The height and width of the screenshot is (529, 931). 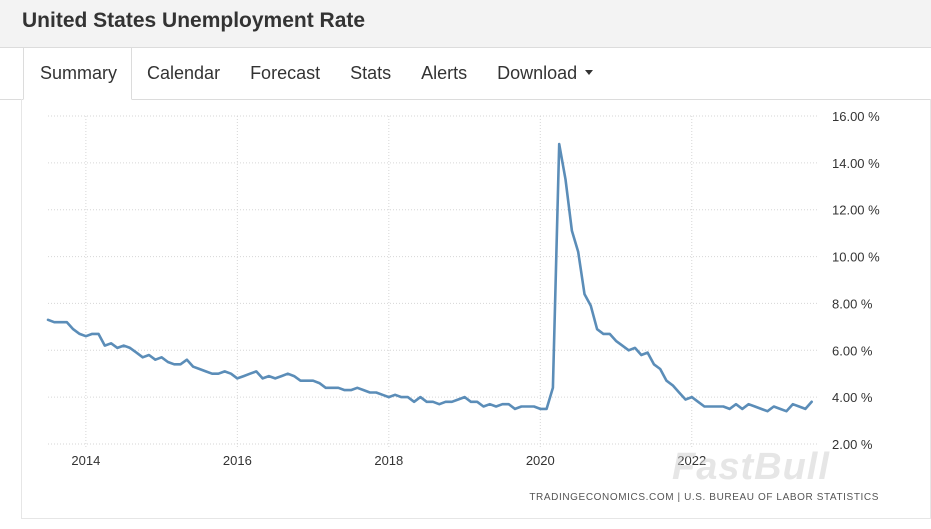 I want to click on y-tick-label: 14.00 %, so click(x=856, y=163).